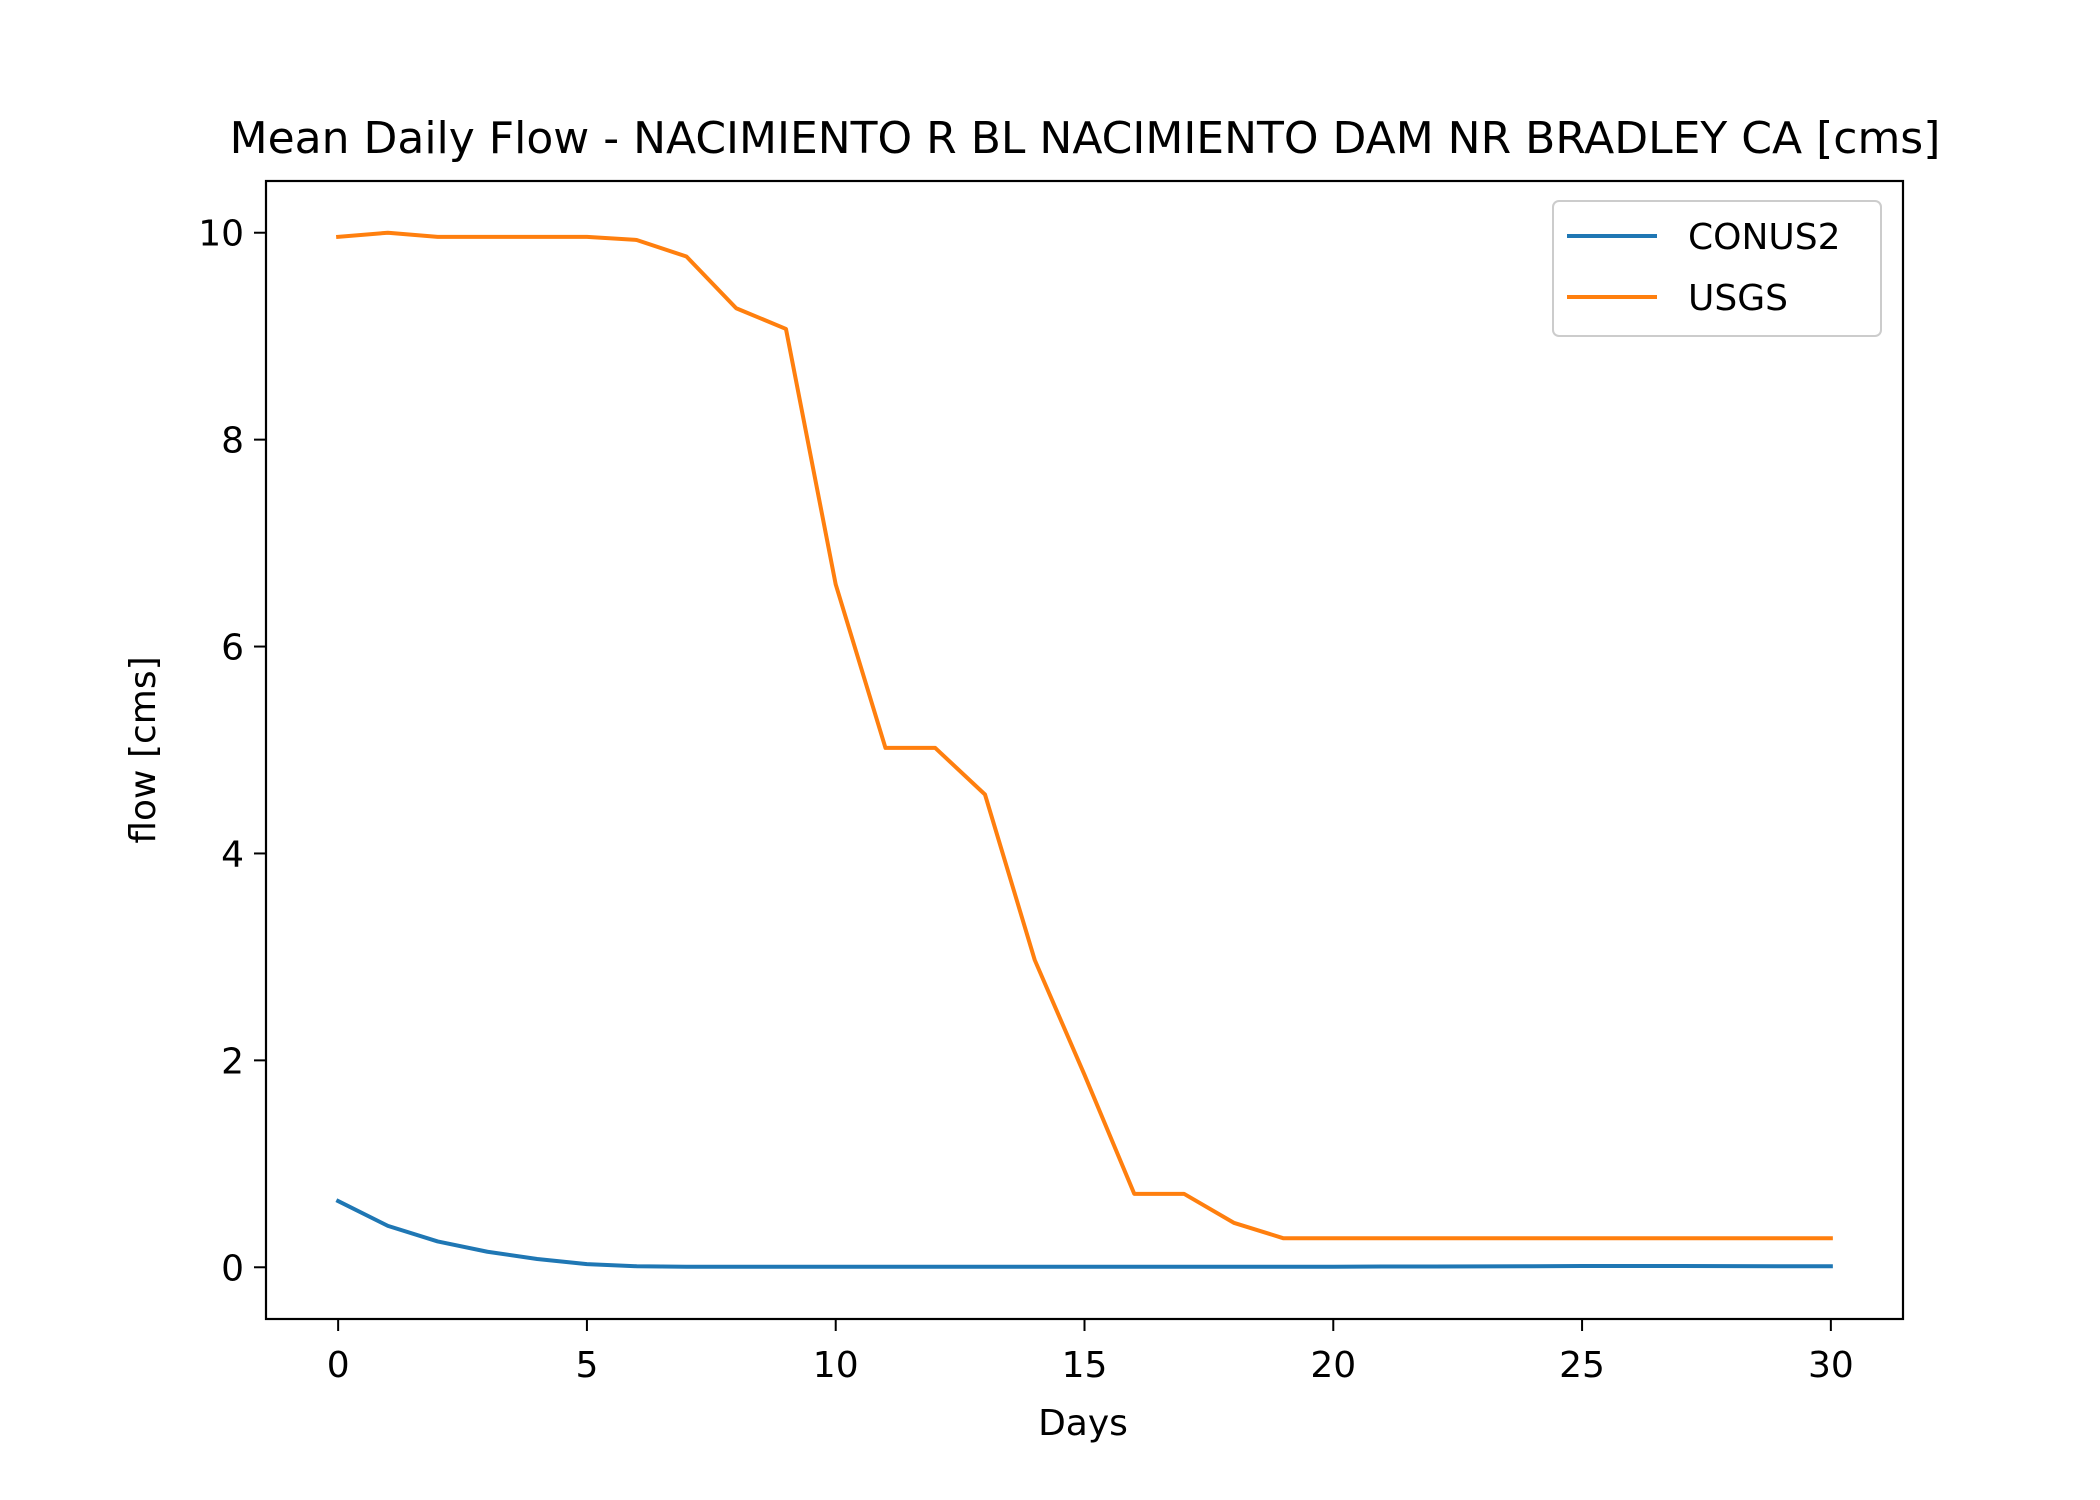 This screenshot has width=2100, height=1500. I want to click on x-tick-label: 20, so click(1333, 1365).